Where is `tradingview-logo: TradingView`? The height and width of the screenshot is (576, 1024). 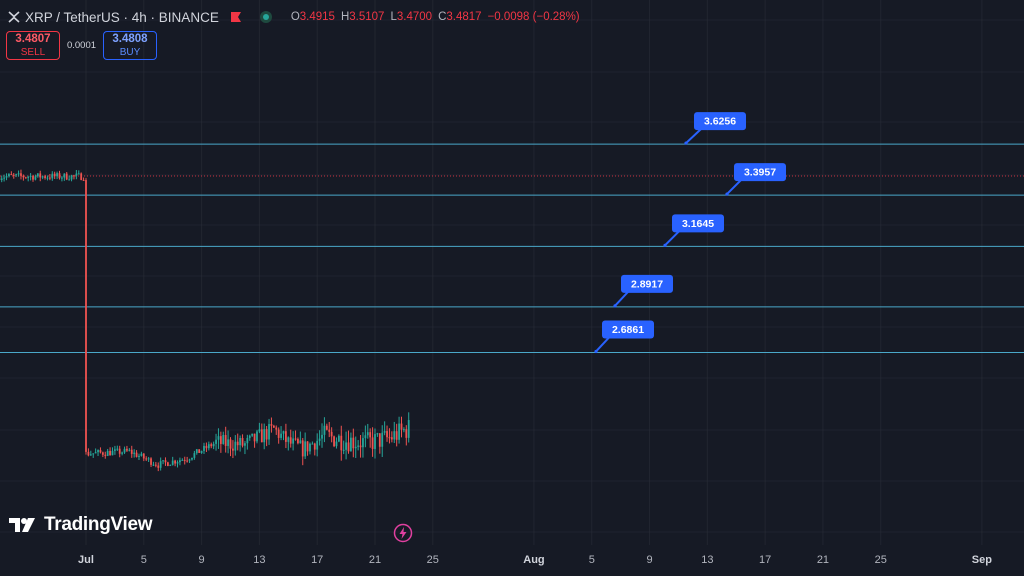 tradingview-logo: TradingView is located at coordinates (80, 525).